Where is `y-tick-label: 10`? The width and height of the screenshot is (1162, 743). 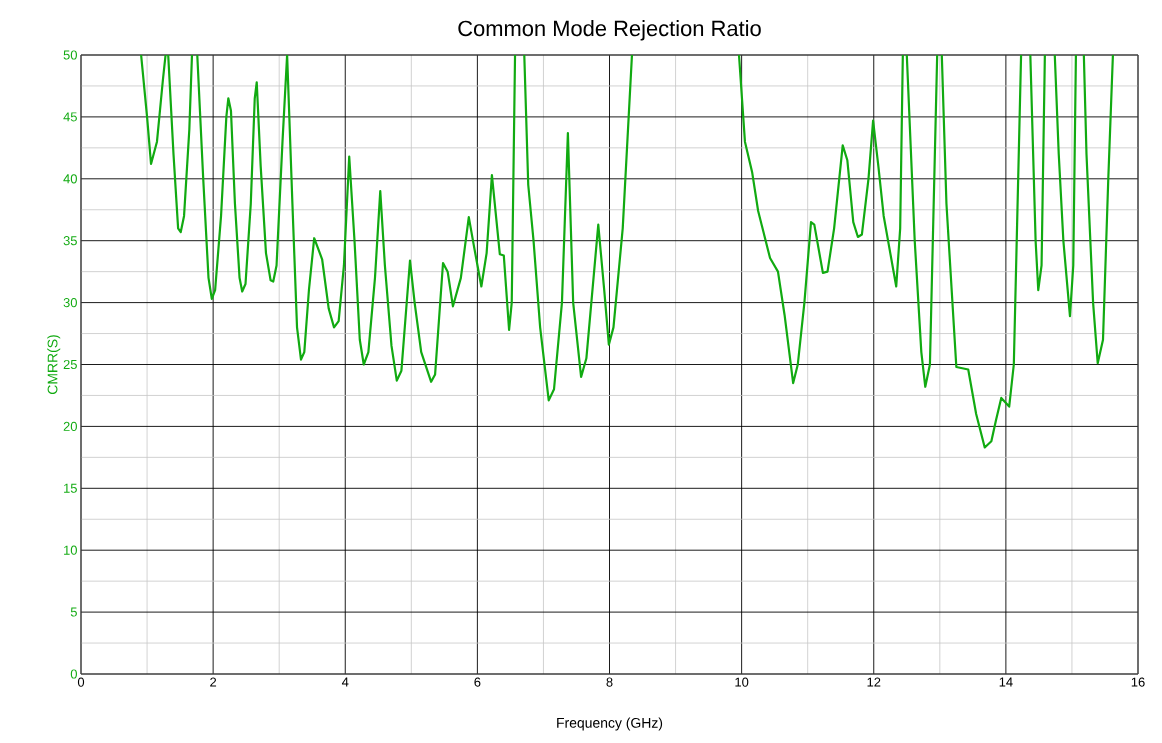
y-tick-label: 10 is located at coordinates (70, 550).